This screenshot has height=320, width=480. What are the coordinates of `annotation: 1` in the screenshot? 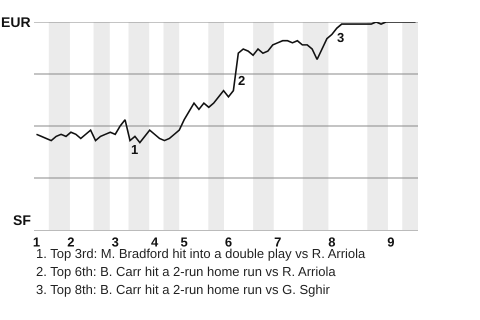 It's located at (134, 149).